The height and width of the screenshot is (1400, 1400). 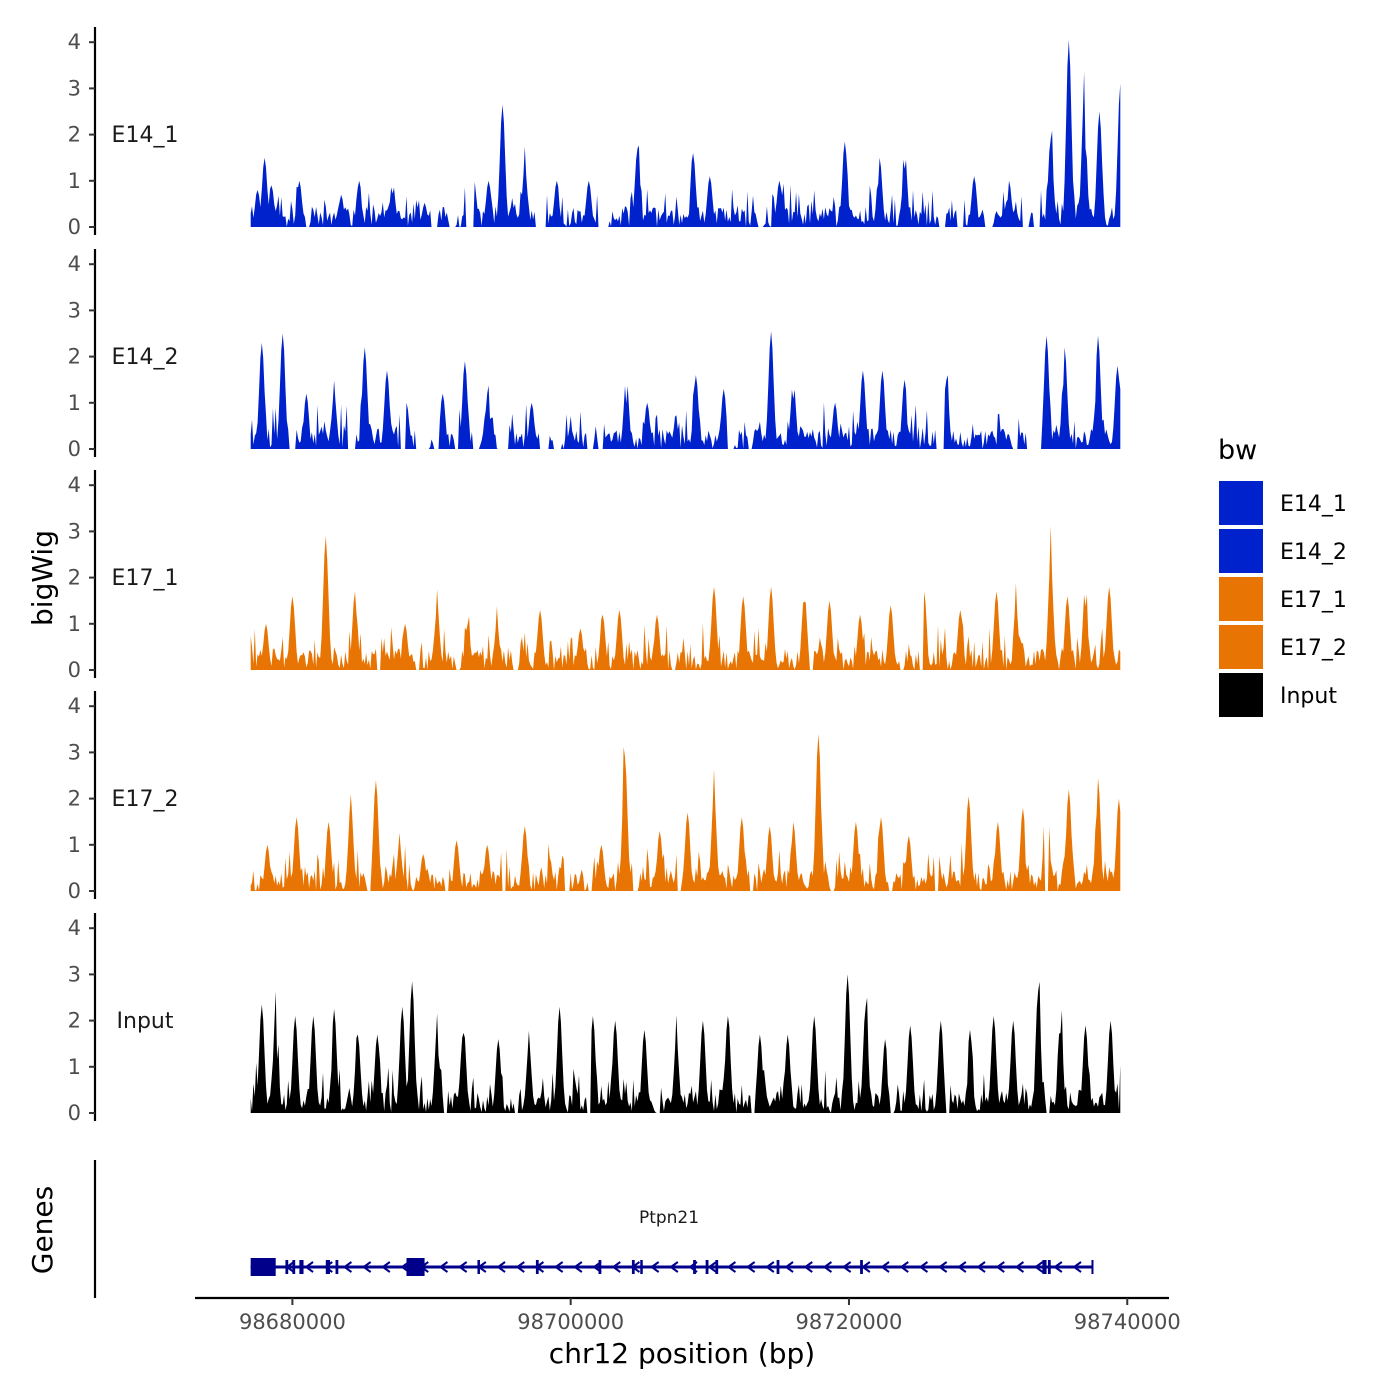 What do you see at coordinates (1313, 552) in the screenshot?
I see `legend-label-E14_2: E14_2` at bounding box center [1313, 552].